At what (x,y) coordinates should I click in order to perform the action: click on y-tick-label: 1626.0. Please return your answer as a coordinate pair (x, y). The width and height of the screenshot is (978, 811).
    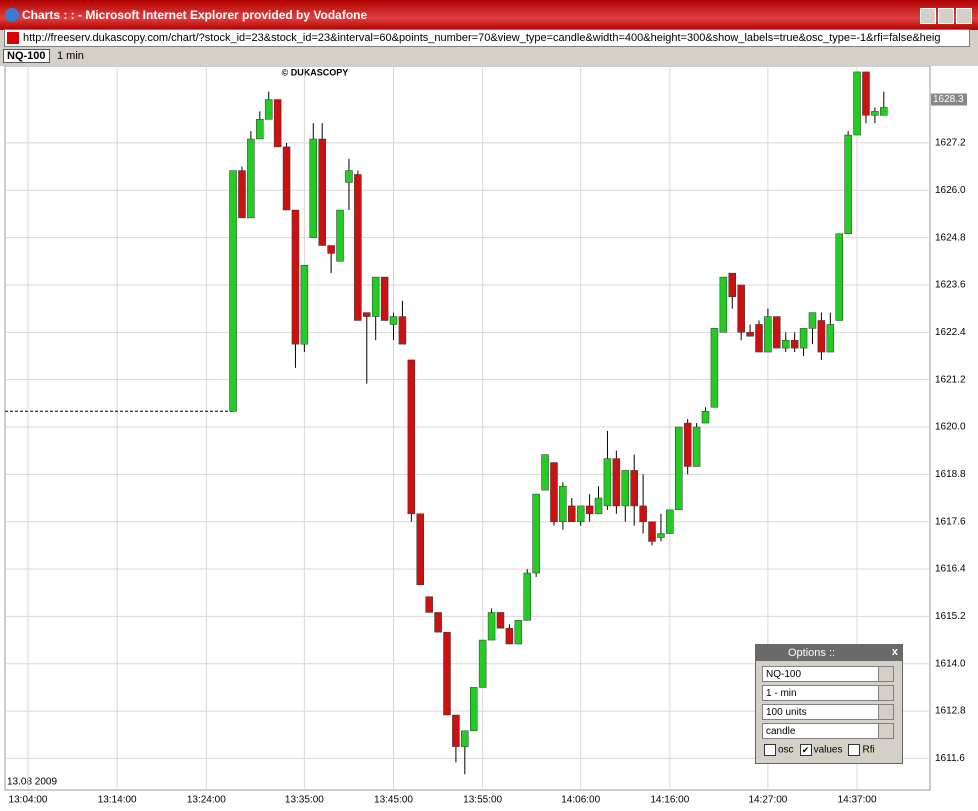
    Looking at the image, I should click on (950, 190).